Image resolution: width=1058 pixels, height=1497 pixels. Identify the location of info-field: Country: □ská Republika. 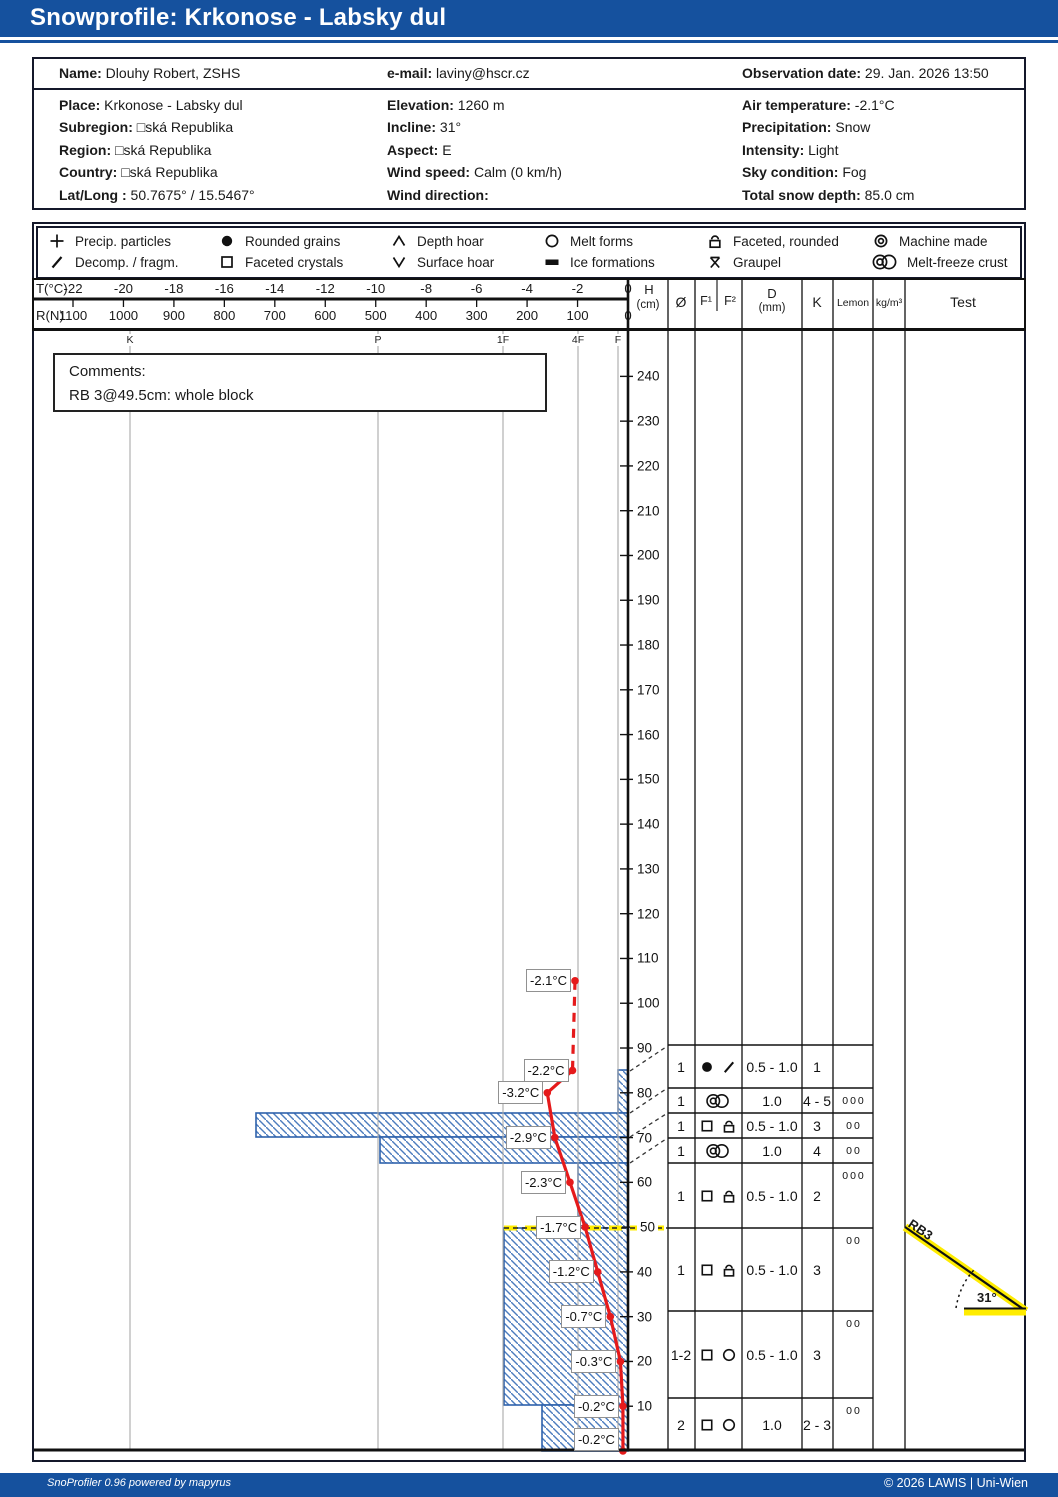
(138, 172).